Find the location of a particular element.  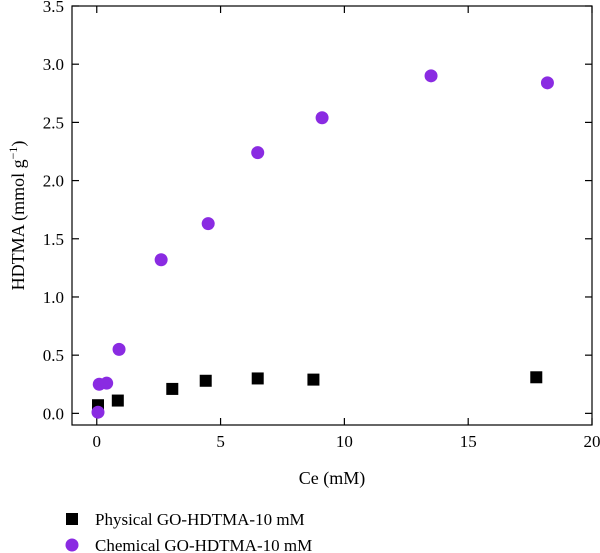

y-tick-label: 0.5 is located at coordinates (53, 355).